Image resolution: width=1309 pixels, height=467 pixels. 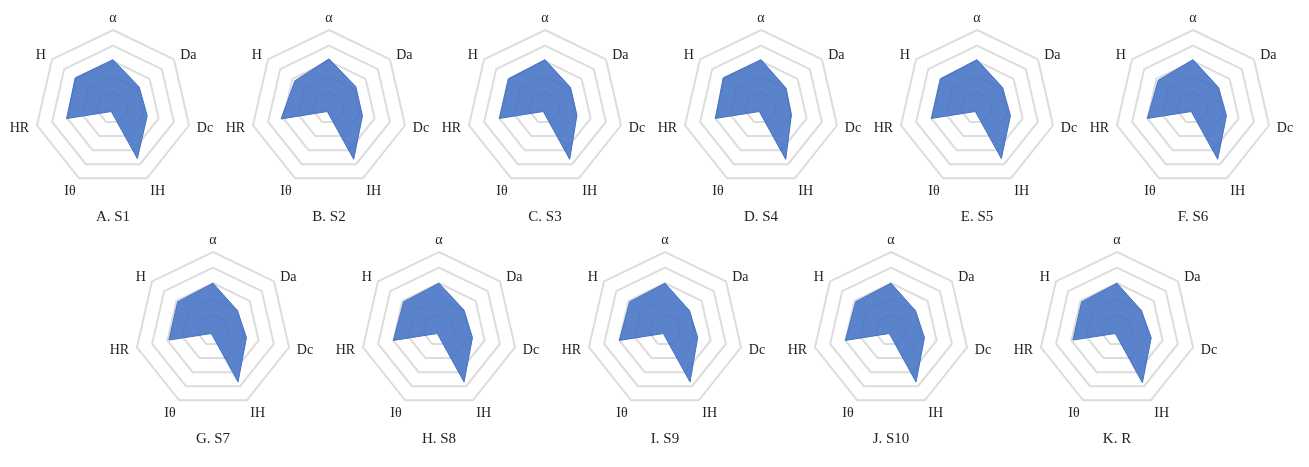 What do you see at coordinates (329, 217) in the screenshot?
I see `text: B. S2` at bounding box center [329, 217].